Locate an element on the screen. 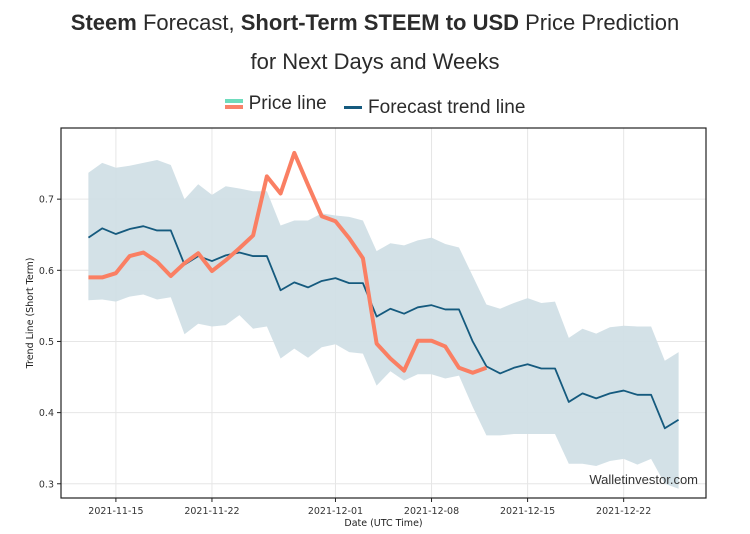 Image resolution: width=750 pixels, height=534 pixels. y-tick-label: 0.3 is located at coordinates (46, 484).